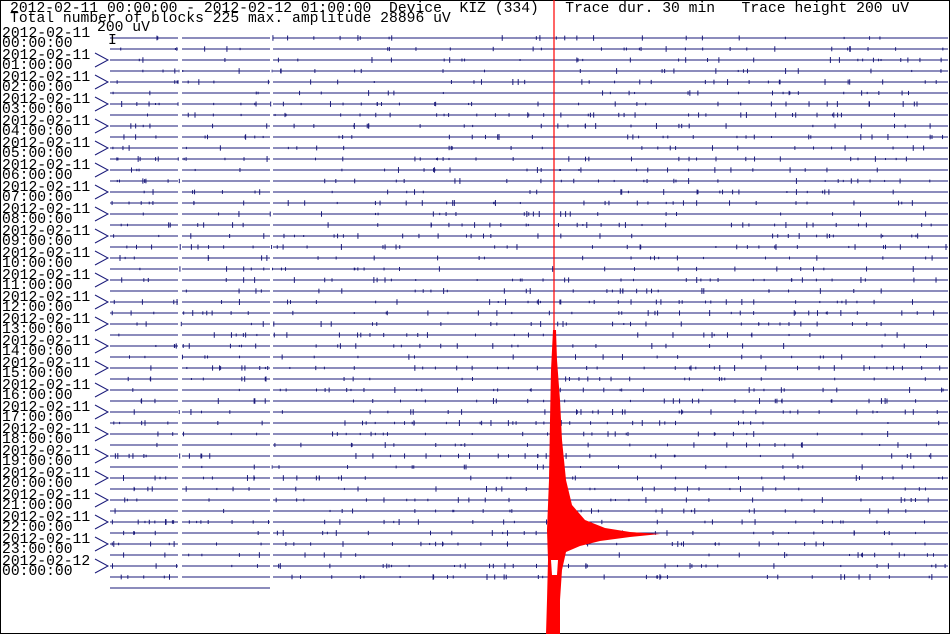 The width and height of the screenshot is (950, 634). I want to click on trace-time: 22:00:00, so click(37, 528).